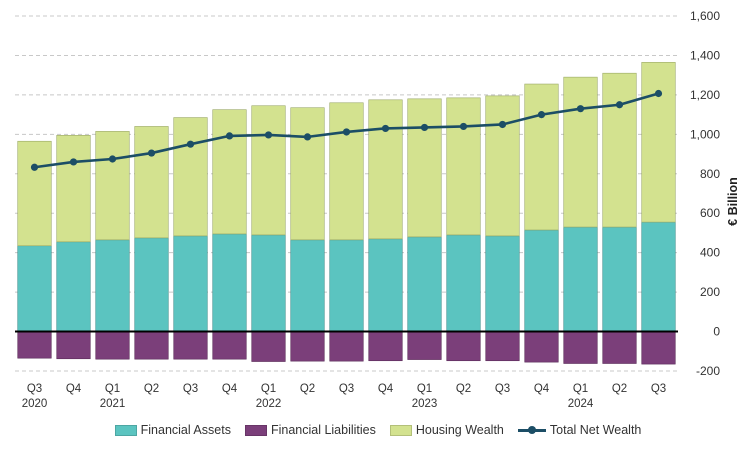 Image resolution: width=756 pixels, height=450 pixels. Describe the element at coordinates (705, 16) in the screenshot. I see `y-tick-label: 1,600` at that location.